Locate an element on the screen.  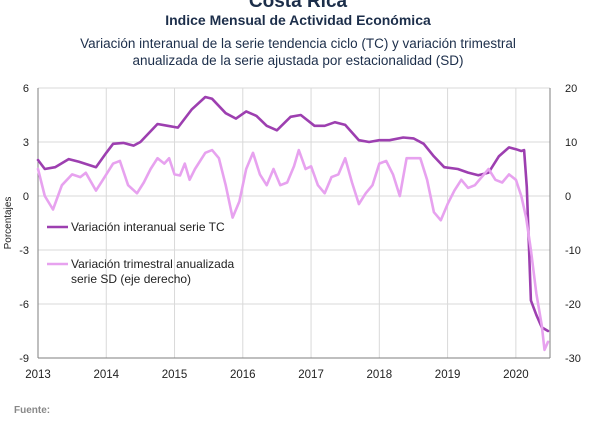
y-tick-label-left: -9 is located at coordinates (24, 359).